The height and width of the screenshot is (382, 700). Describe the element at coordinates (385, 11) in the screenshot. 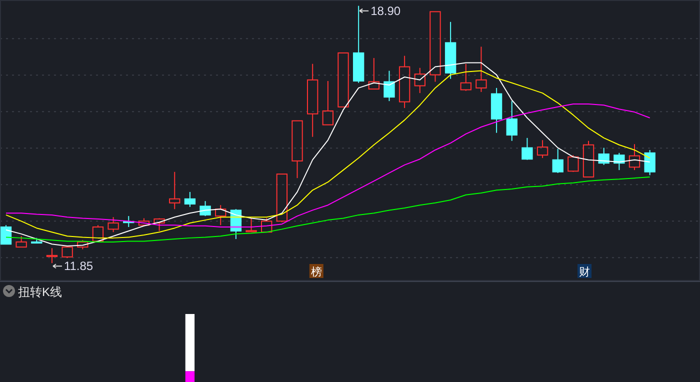

I see `annotation: 18.90` at that location.